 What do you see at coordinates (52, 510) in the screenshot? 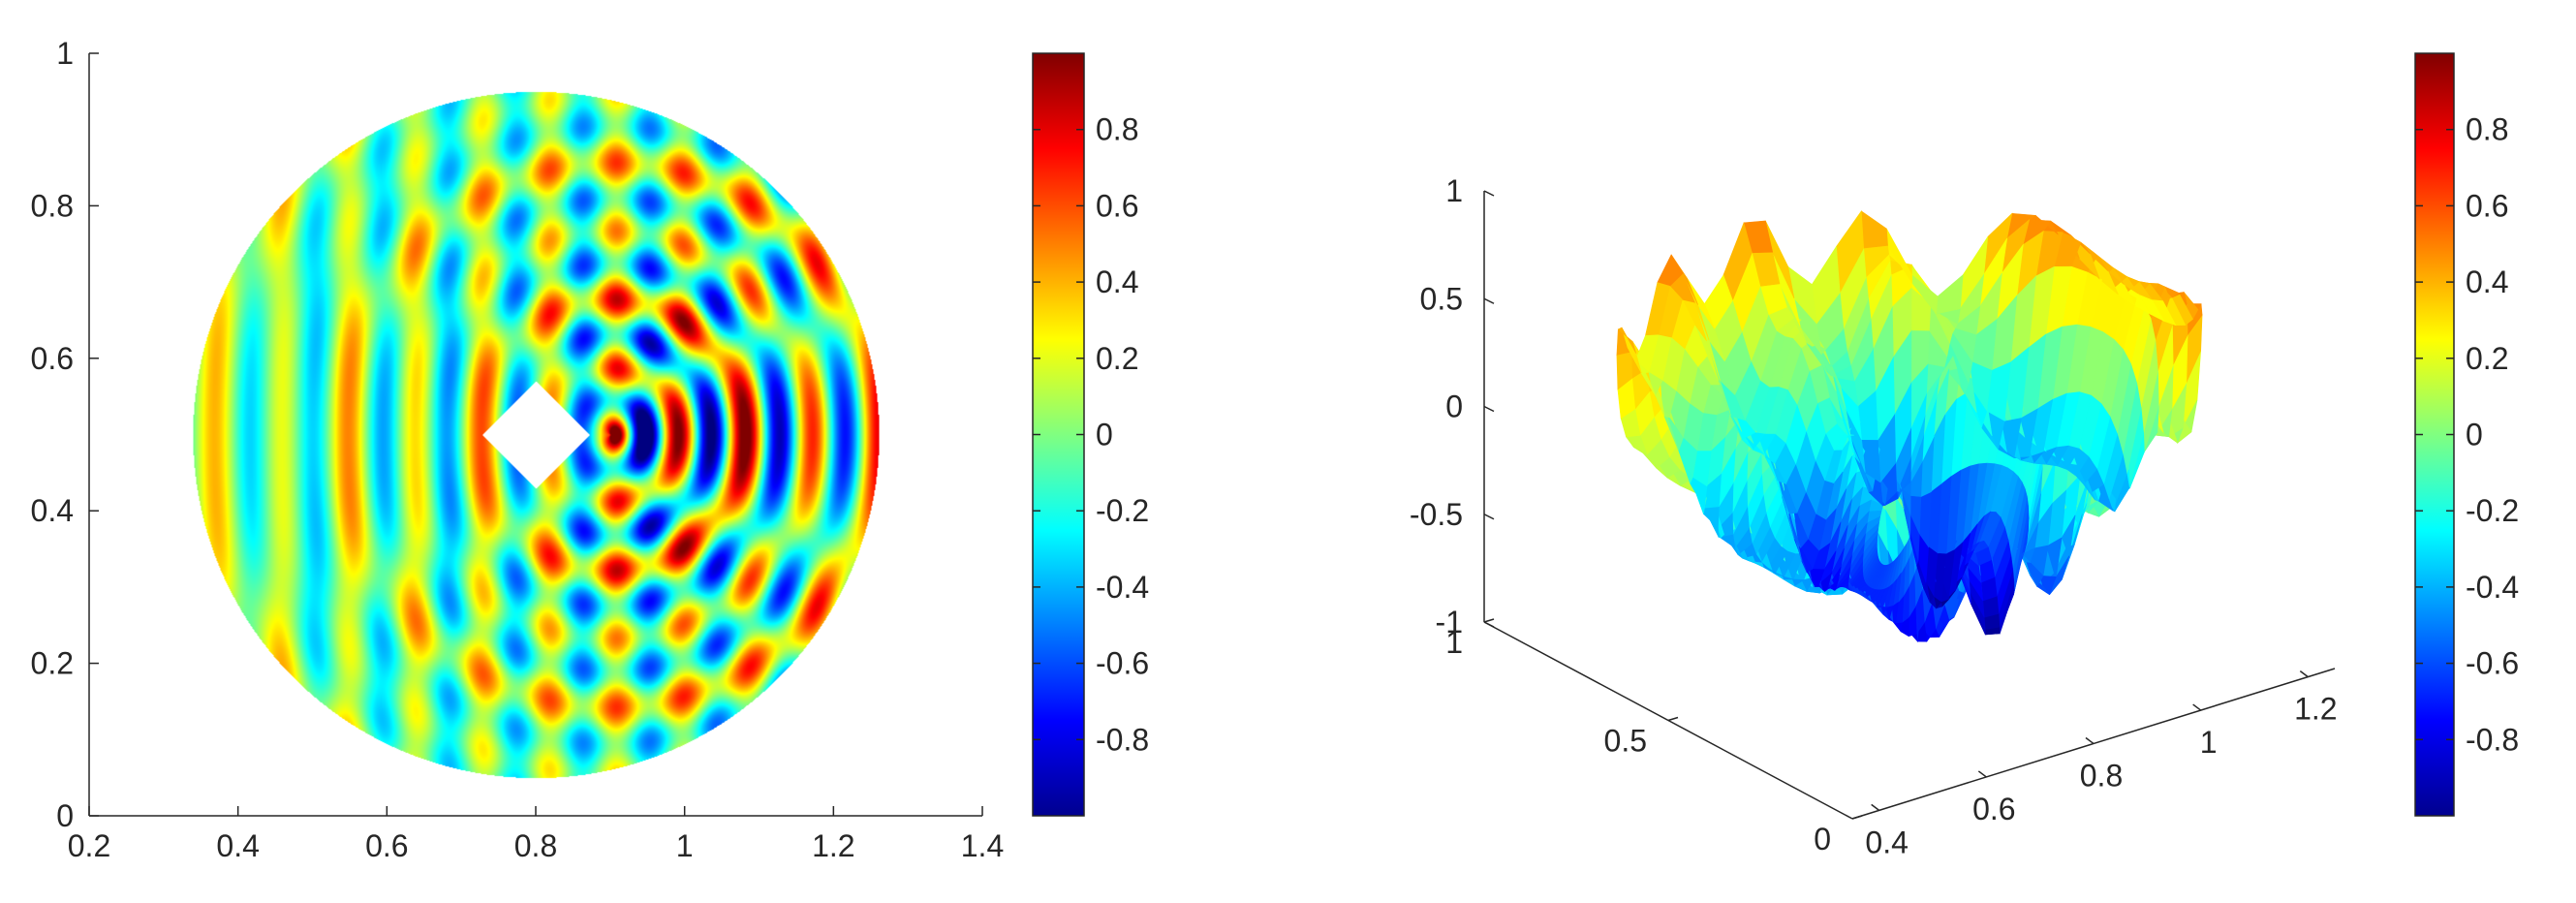
I see `heatmap-y-tick-label: 0.4` at bounding box center [52, 510].